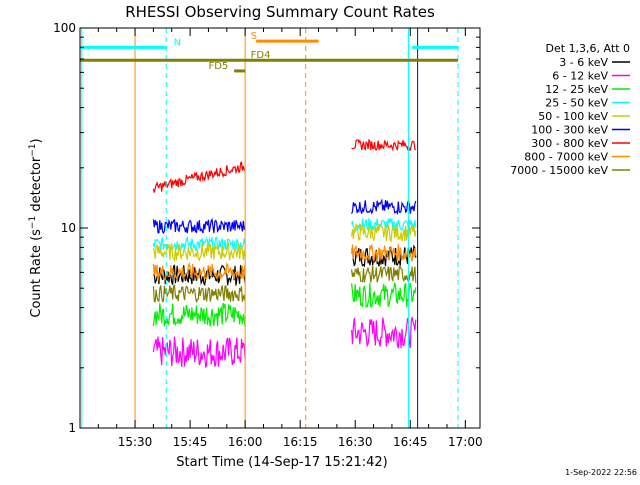 This screenshot has width=640, height=485. What do you see at coordinates (576, 103) in the screenshot?
I see `legend-label-25-50kev: 25 - 50 keV` at bounding box center [576, 103].